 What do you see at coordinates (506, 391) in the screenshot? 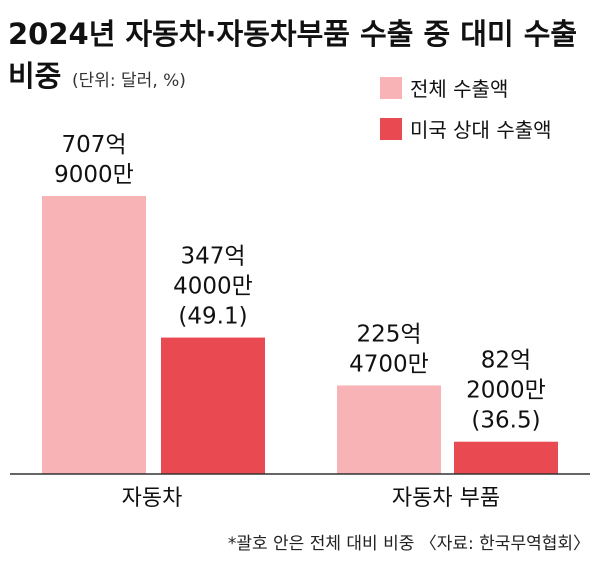
I see `bar-value-label-2-2-2: 2000만` at bounding box center [506, 391].